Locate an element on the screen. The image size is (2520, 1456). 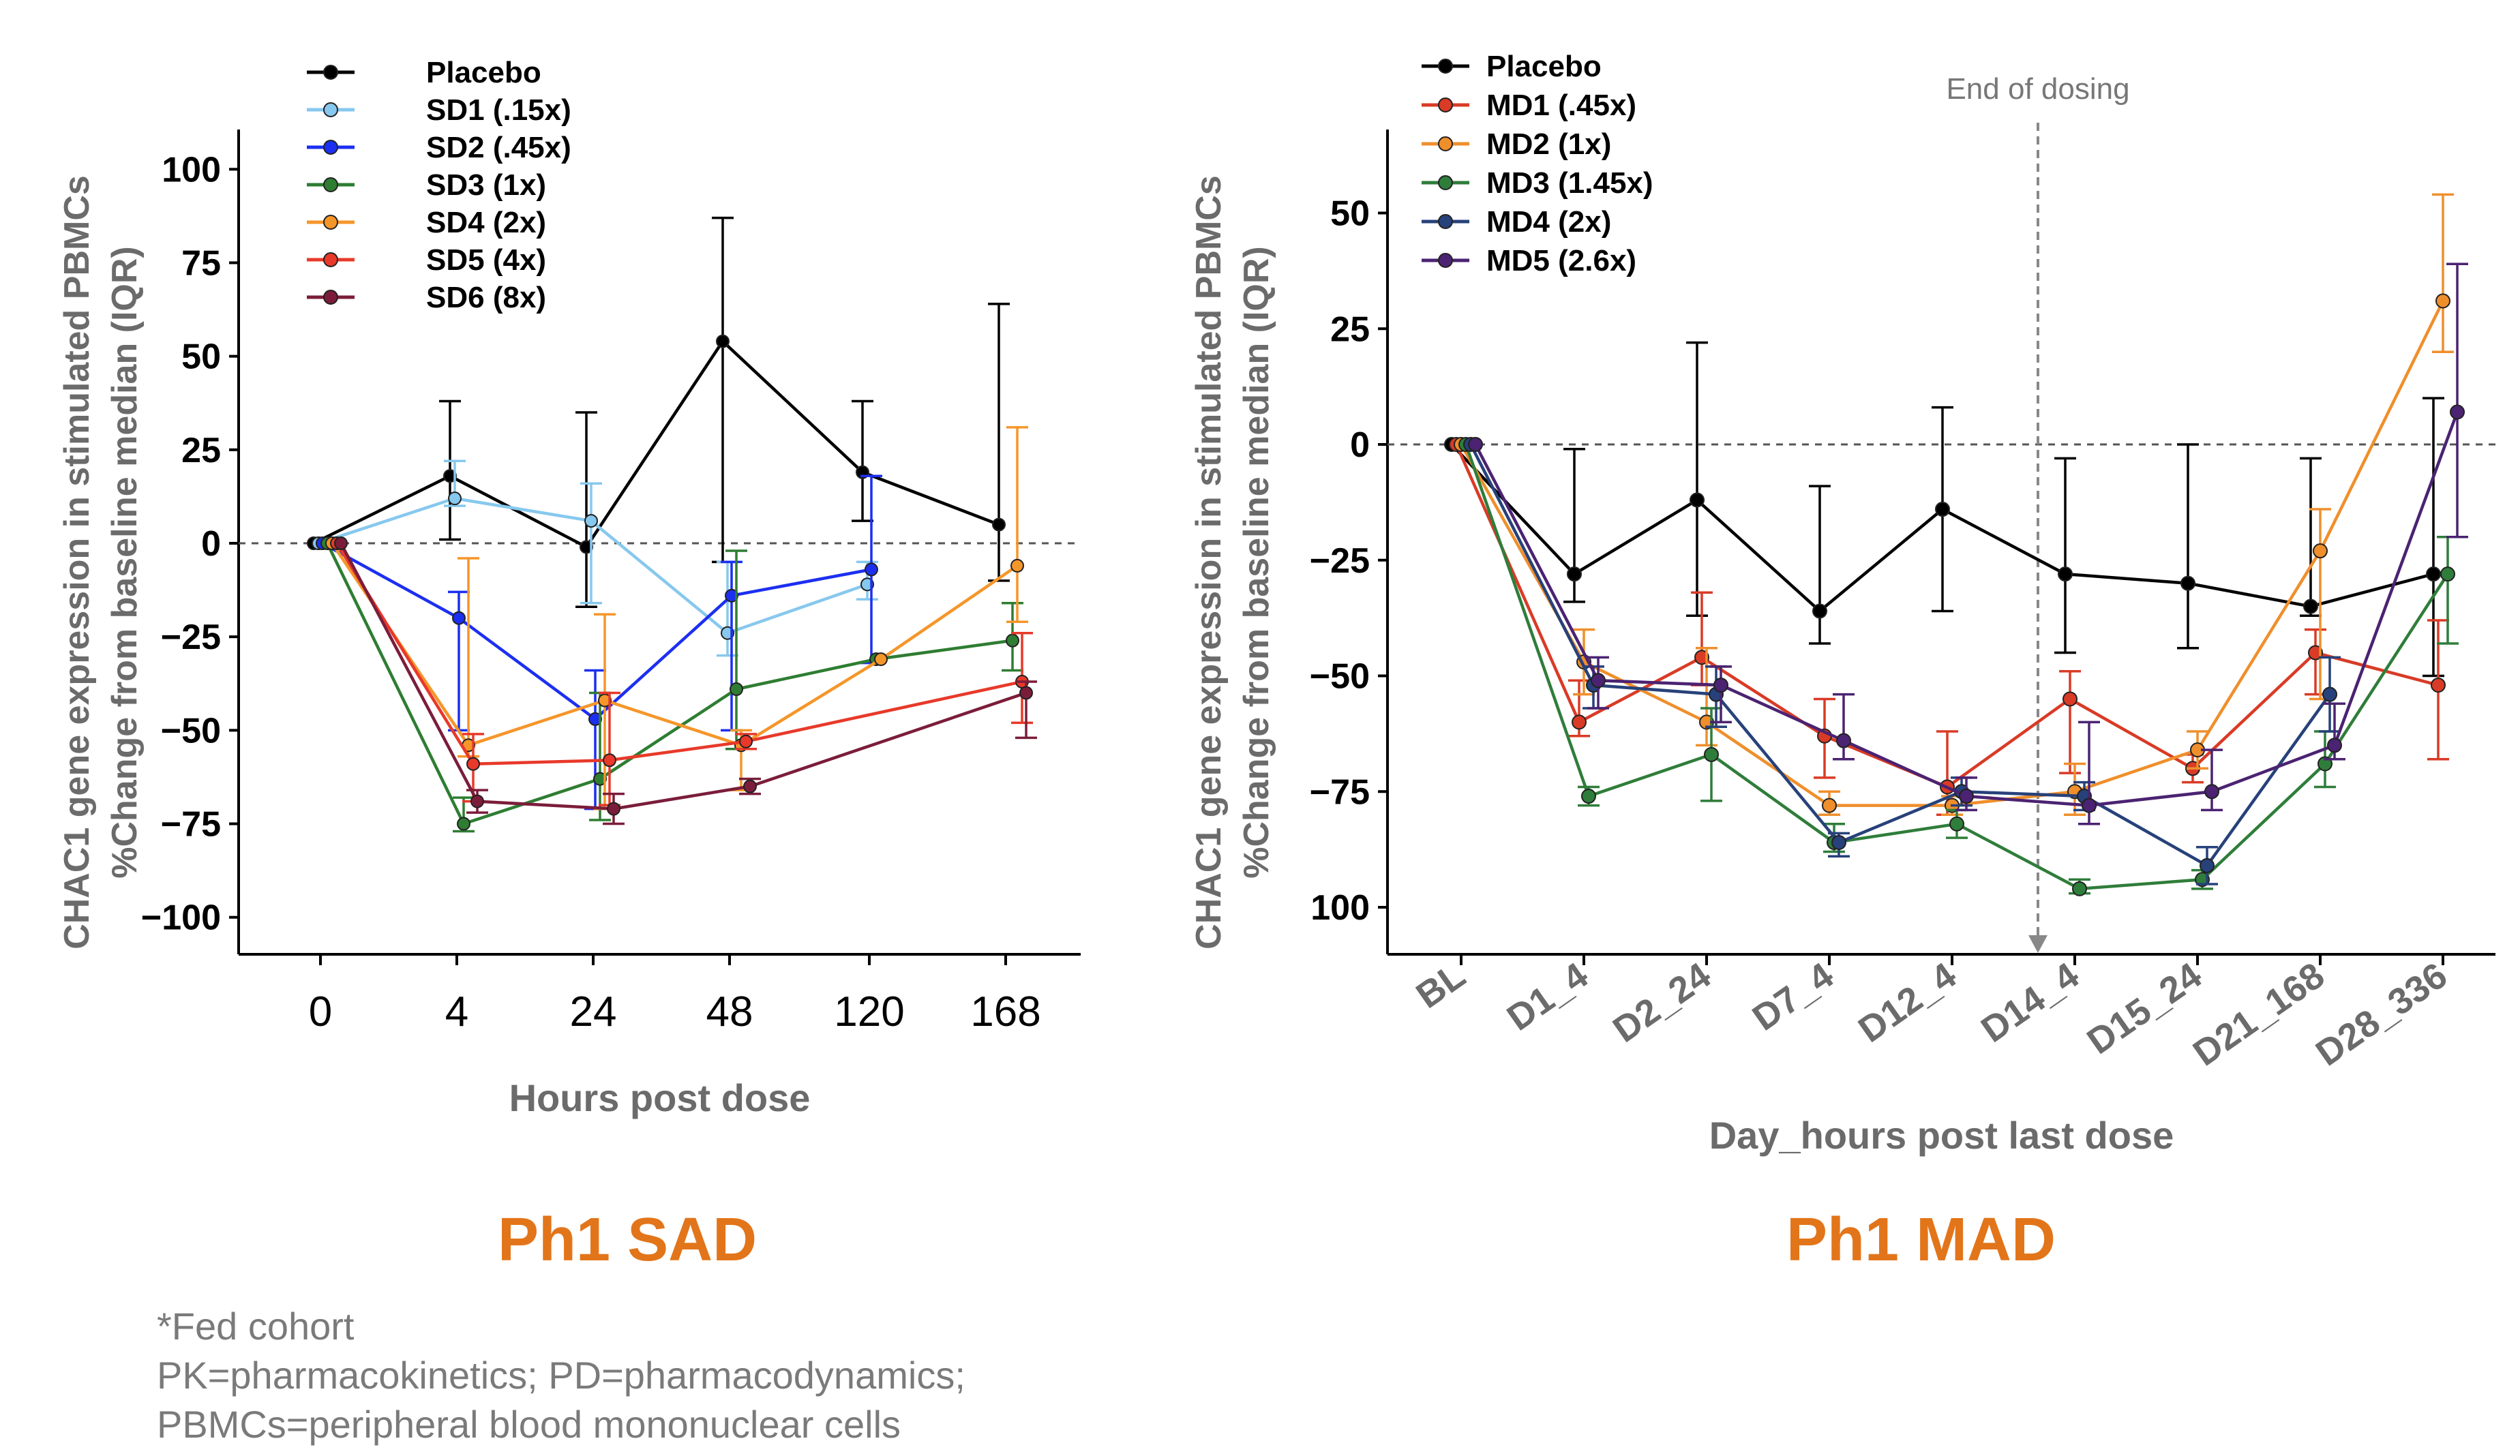
y-tick-label: 0 is located at coordinates (211, 544).